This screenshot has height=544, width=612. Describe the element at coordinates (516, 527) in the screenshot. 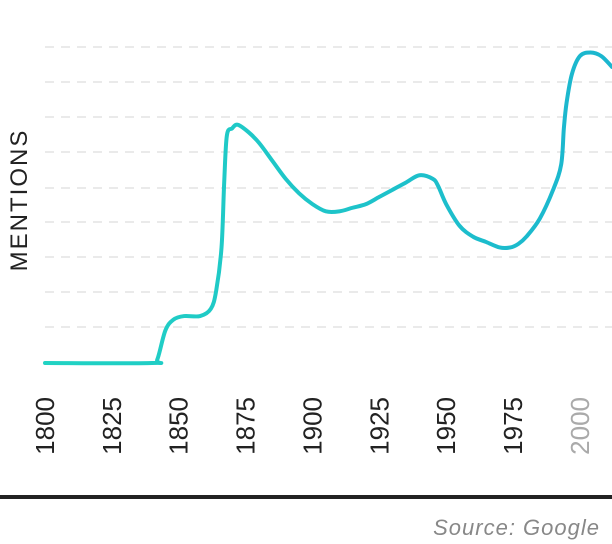

I see `source-caption: Source: Google` at that location.